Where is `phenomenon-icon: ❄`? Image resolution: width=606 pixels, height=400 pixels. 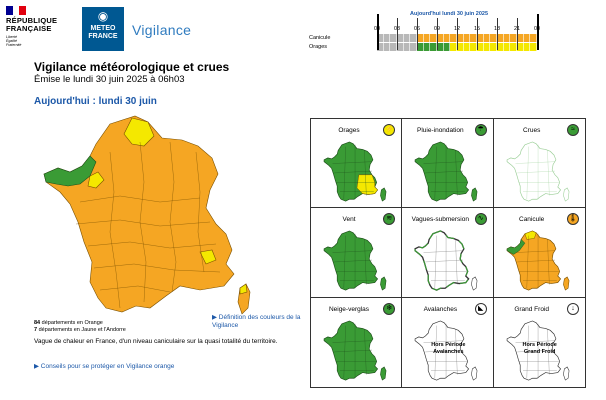 phenomenon-icon: ❄ is located at coordinates (389, 308).